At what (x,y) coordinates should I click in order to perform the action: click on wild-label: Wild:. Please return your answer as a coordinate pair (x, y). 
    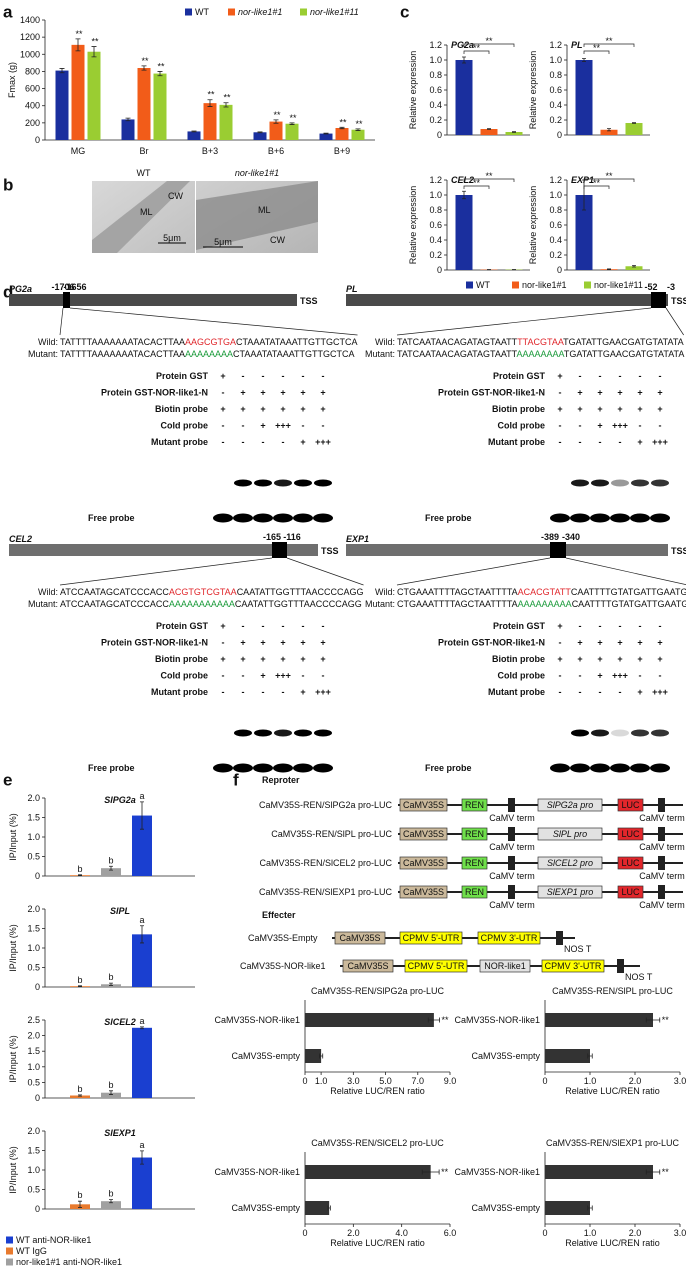
    Looking at the image, I should click on (385, 592).